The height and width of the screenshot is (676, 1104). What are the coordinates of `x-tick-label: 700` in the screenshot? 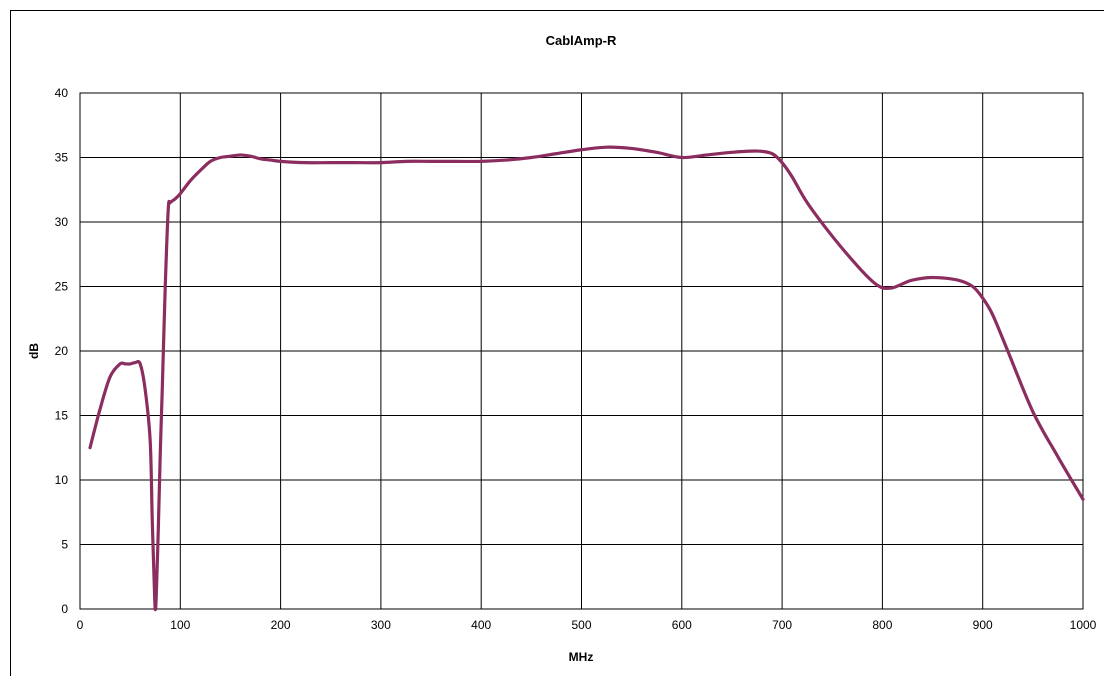 It's located at (782, 625).